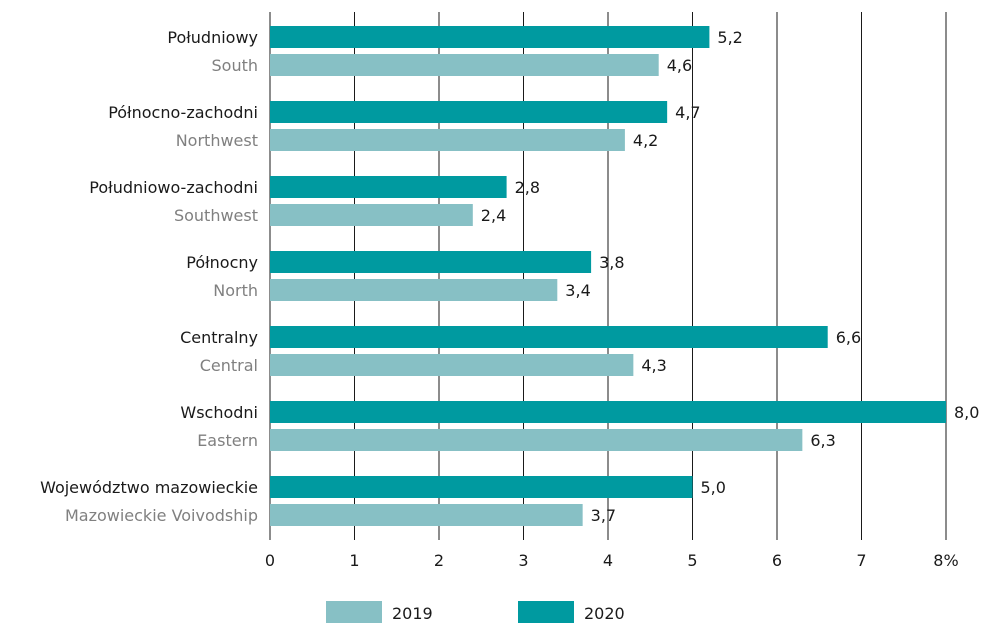 The image size is (984, 624). Describe the element at coordinates (270, 560) in the screenshot. I see `x-tick-label: 0` at that location.